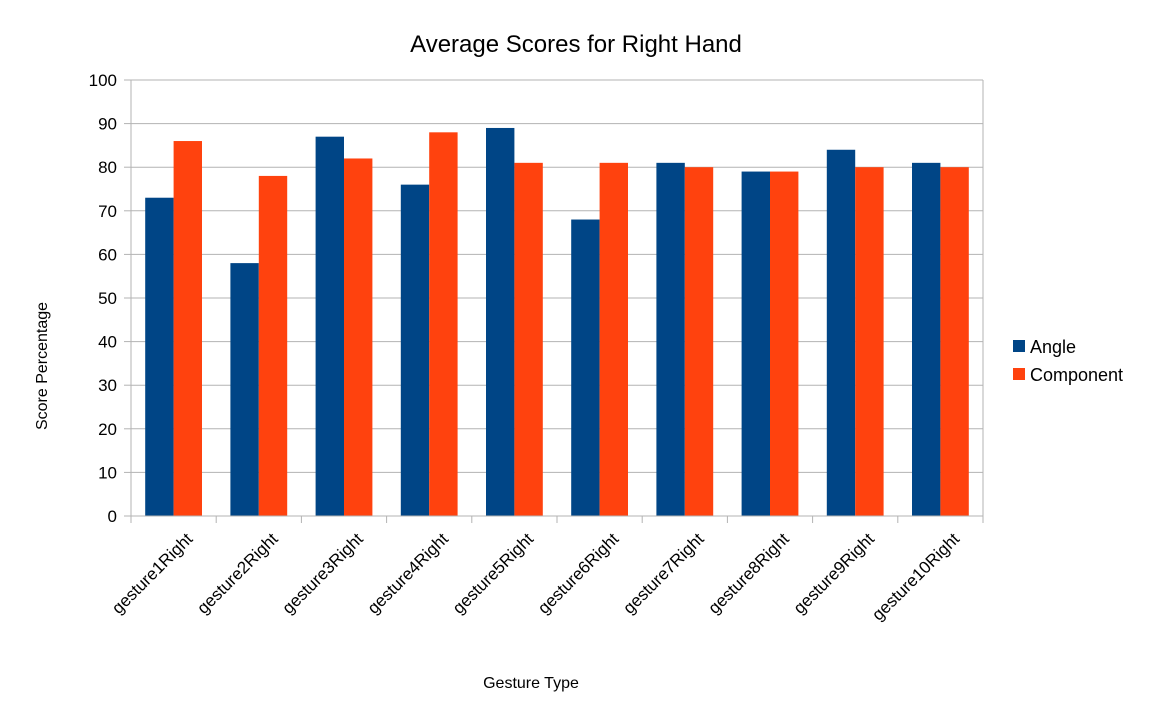 The height and width of the screenshot is (720, 1152). I want to click on bar-angle-gesture7Right, so click(670, 339).